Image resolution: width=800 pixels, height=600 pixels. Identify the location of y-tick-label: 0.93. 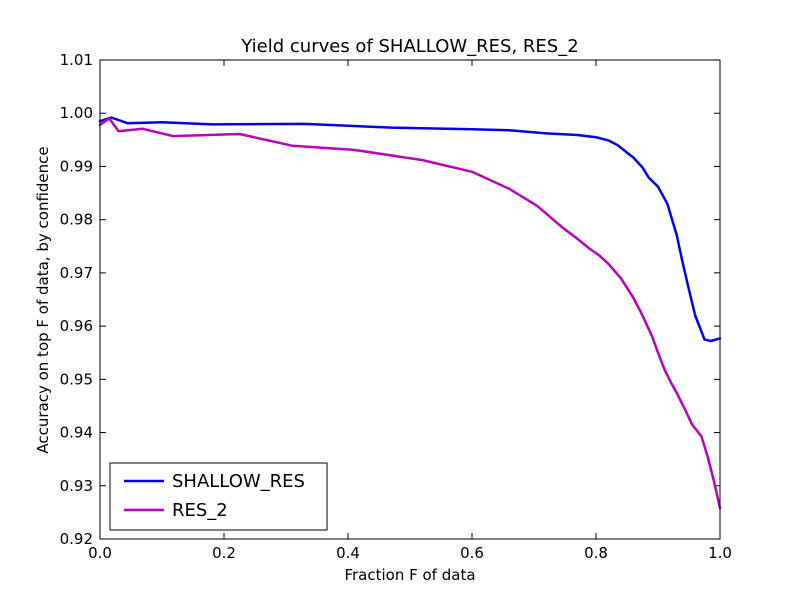
(76, 486).